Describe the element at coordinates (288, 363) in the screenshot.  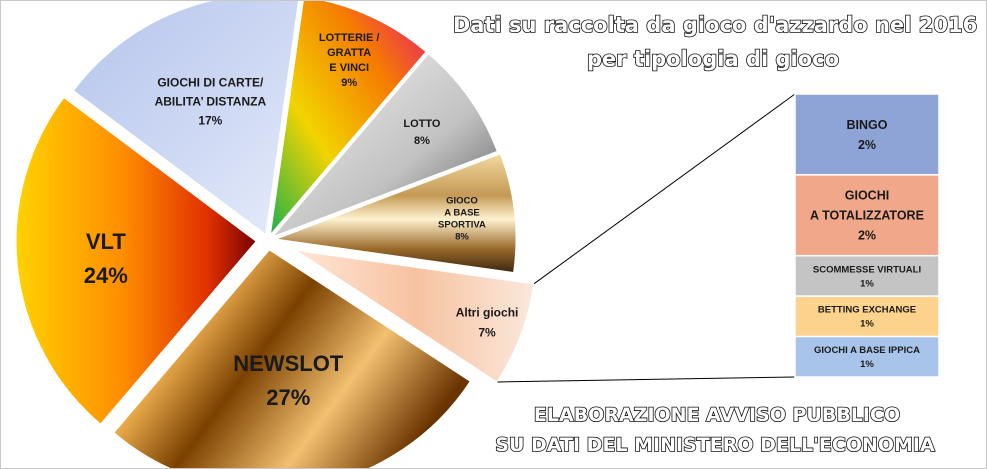
I see `pie-label-text: NEWSLOT` at that location.